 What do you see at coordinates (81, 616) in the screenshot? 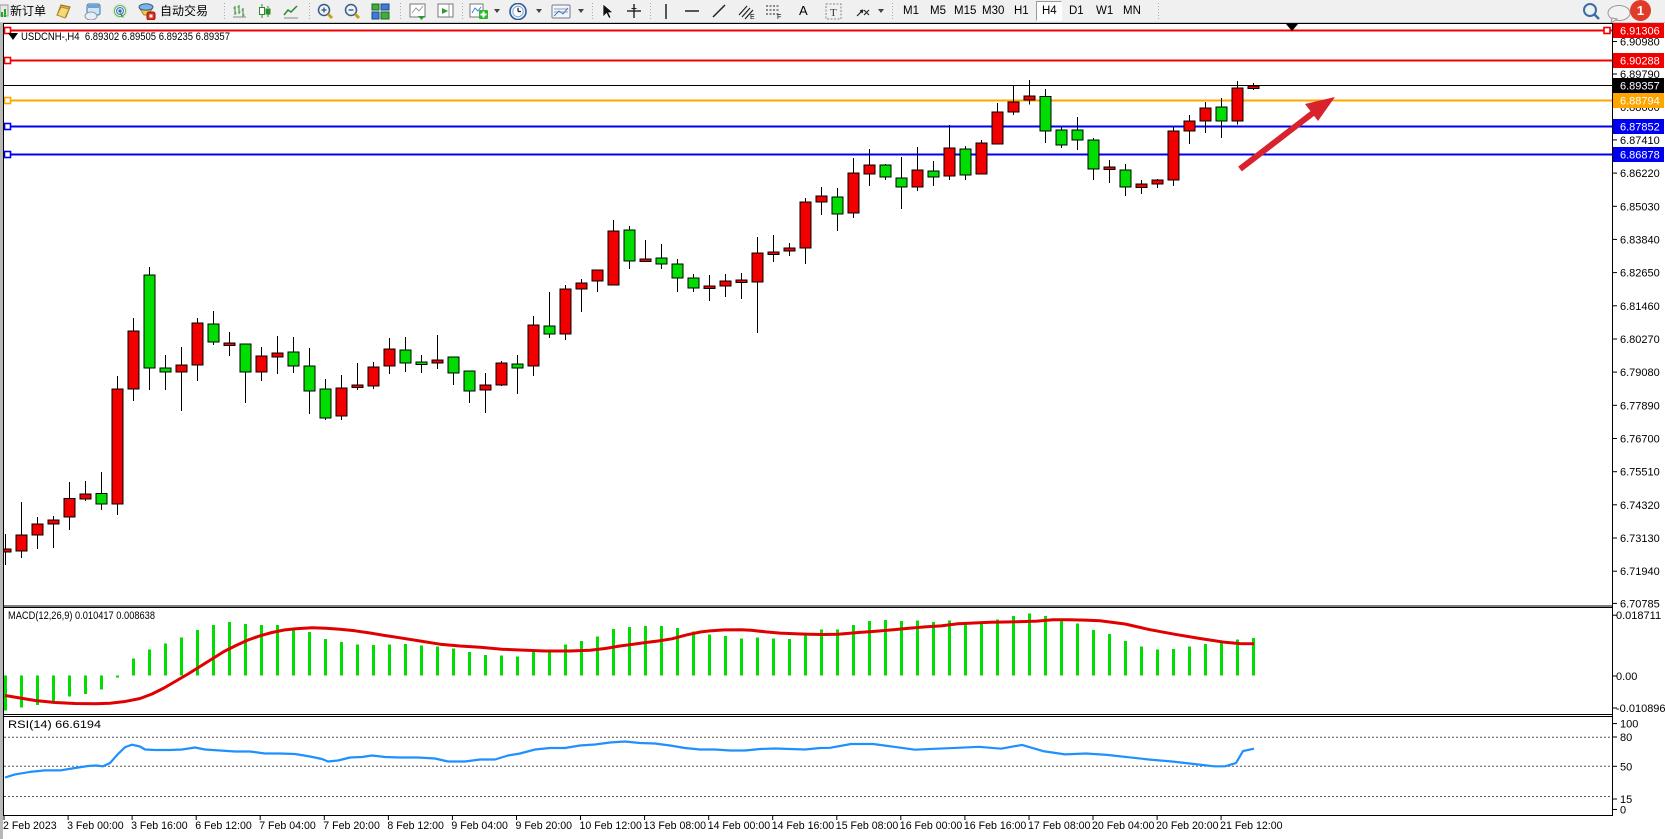
I see `svg-text:MACD(12,26,9) 0.010417 0.00863: MACD(12,26,9) 0.010417 0.008638` at bounding box center [81, 616].